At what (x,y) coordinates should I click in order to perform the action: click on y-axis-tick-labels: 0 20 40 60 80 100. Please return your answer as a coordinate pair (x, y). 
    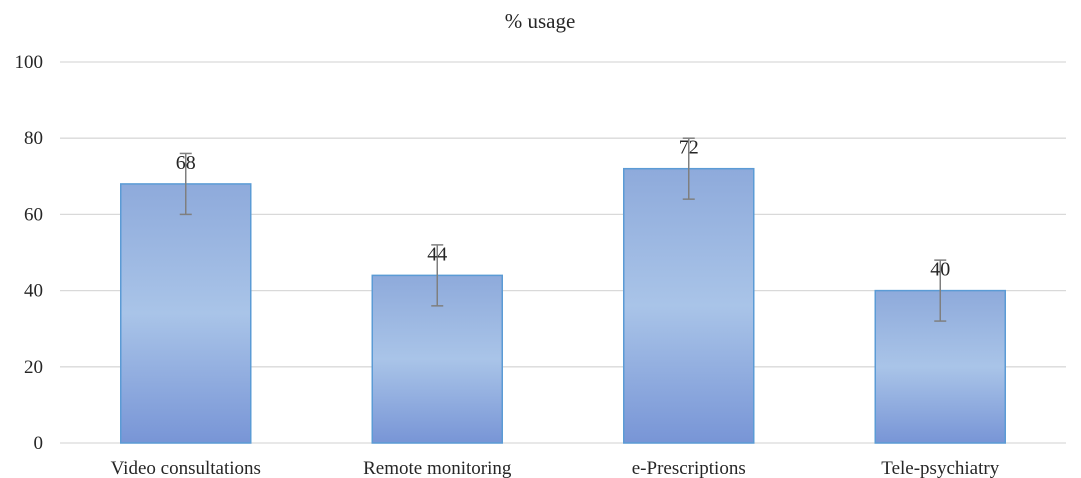
    Looking at the image, I should click on (29, 253).